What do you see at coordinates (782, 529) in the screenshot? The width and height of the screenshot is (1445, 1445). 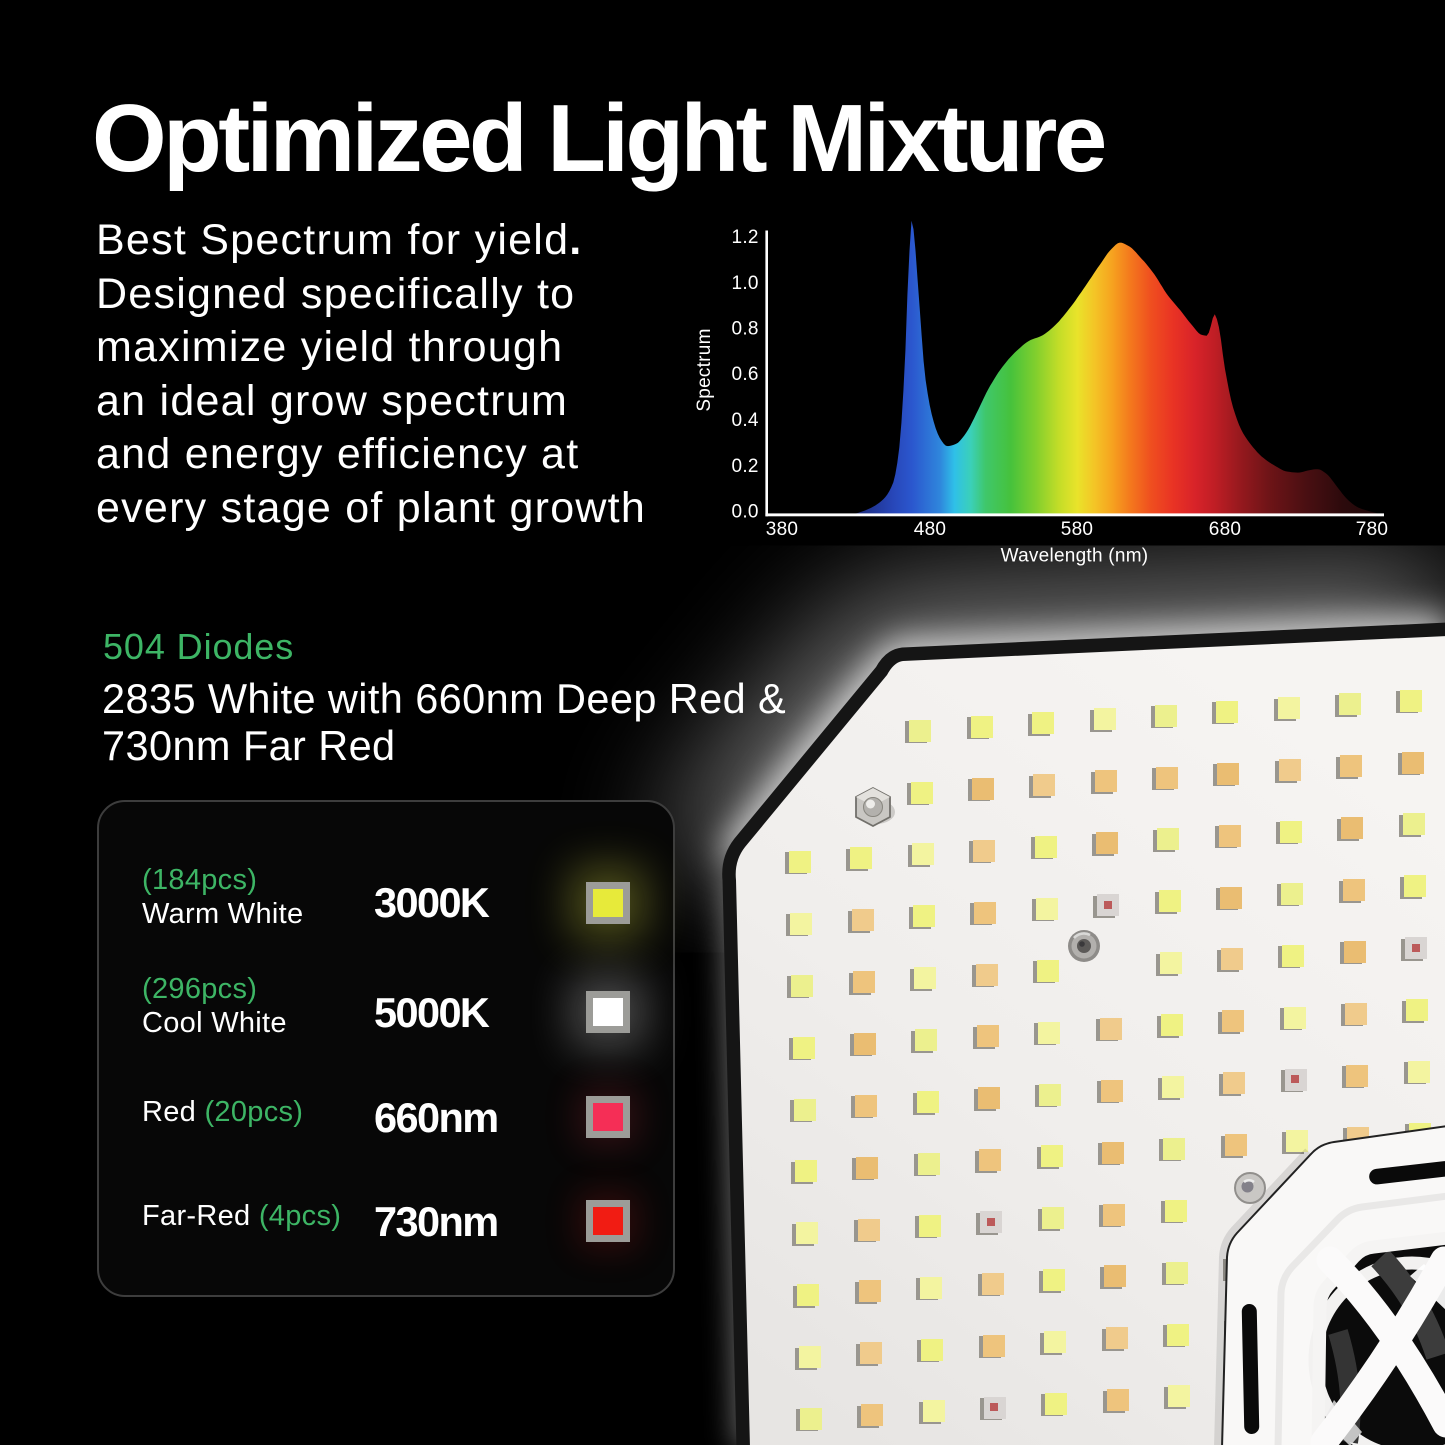 I see `svg-text: 380` at bounding box center [782, 529].